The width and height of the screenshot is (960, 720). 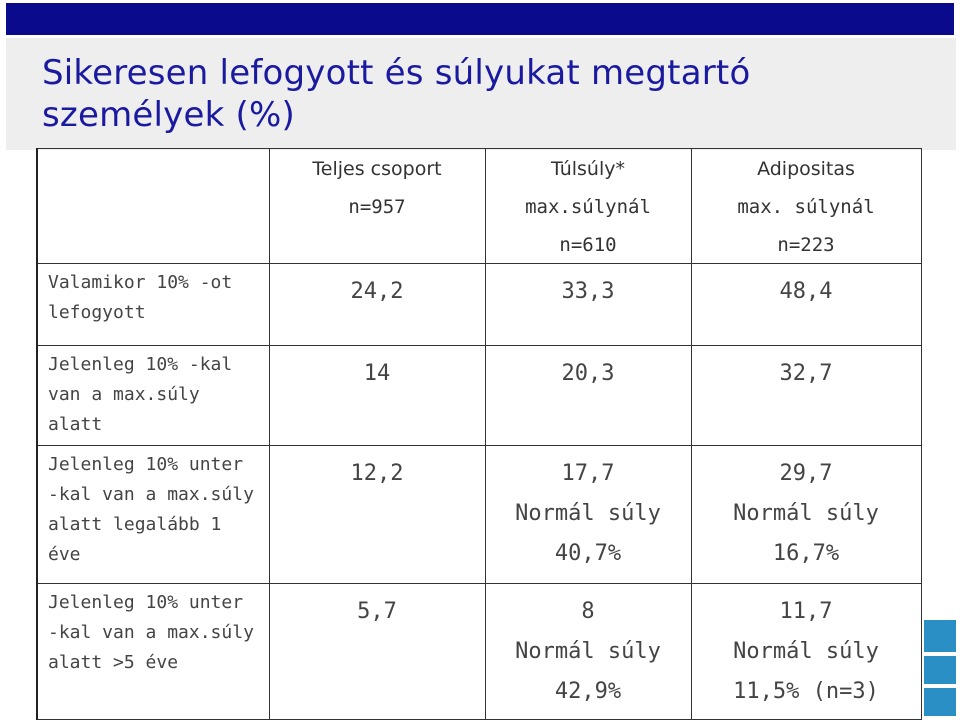 I want to click on column-header-line: max. súlynál, so click(x=806, y=207).